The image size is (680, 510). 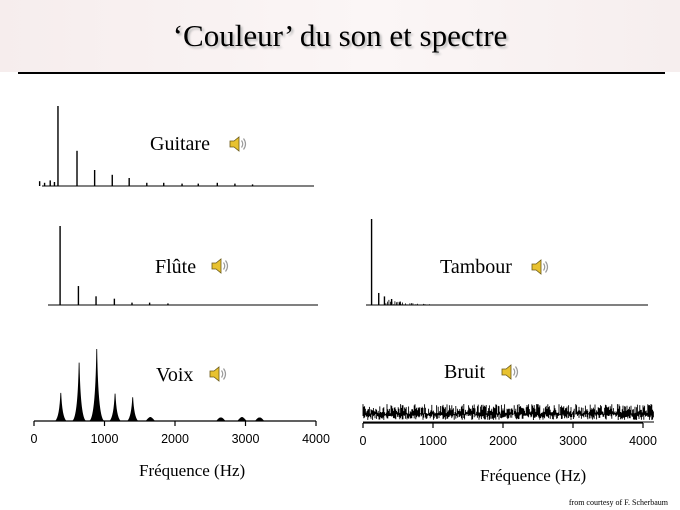 What do you see at coordinates (618, 502) in the screenshot?
I see `credit-note: from courtesy of F. Scherbaum` at bounding box center [618, 502].